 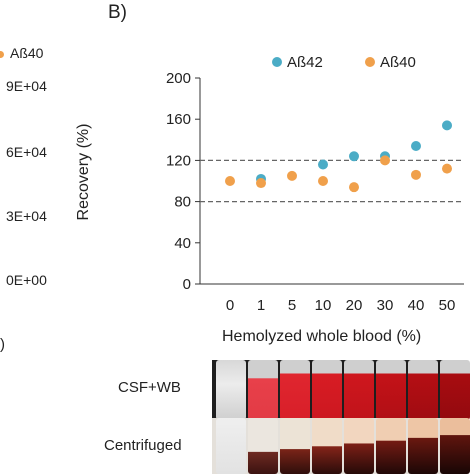 What do you see at coordinates (354, 305) in the screenshot?
I see `x-tick-label: 20` at bounding box center [354, 305].